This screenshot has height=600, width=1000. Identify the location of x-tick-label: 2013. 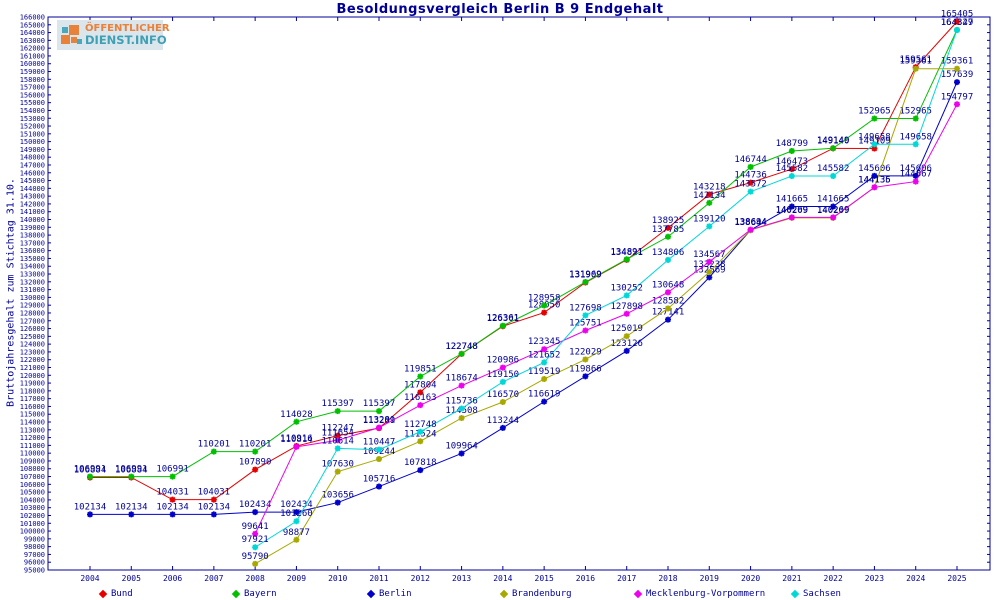
(461, 578).